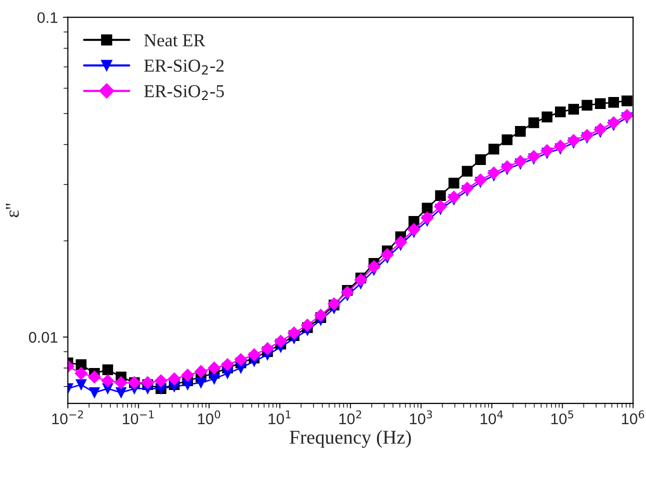 This screenshot has height=495, width=646. Describe the element at coordinates (421, 417) in the screenshot. I see `x-tick-label: 10$^{3}$` at that location.